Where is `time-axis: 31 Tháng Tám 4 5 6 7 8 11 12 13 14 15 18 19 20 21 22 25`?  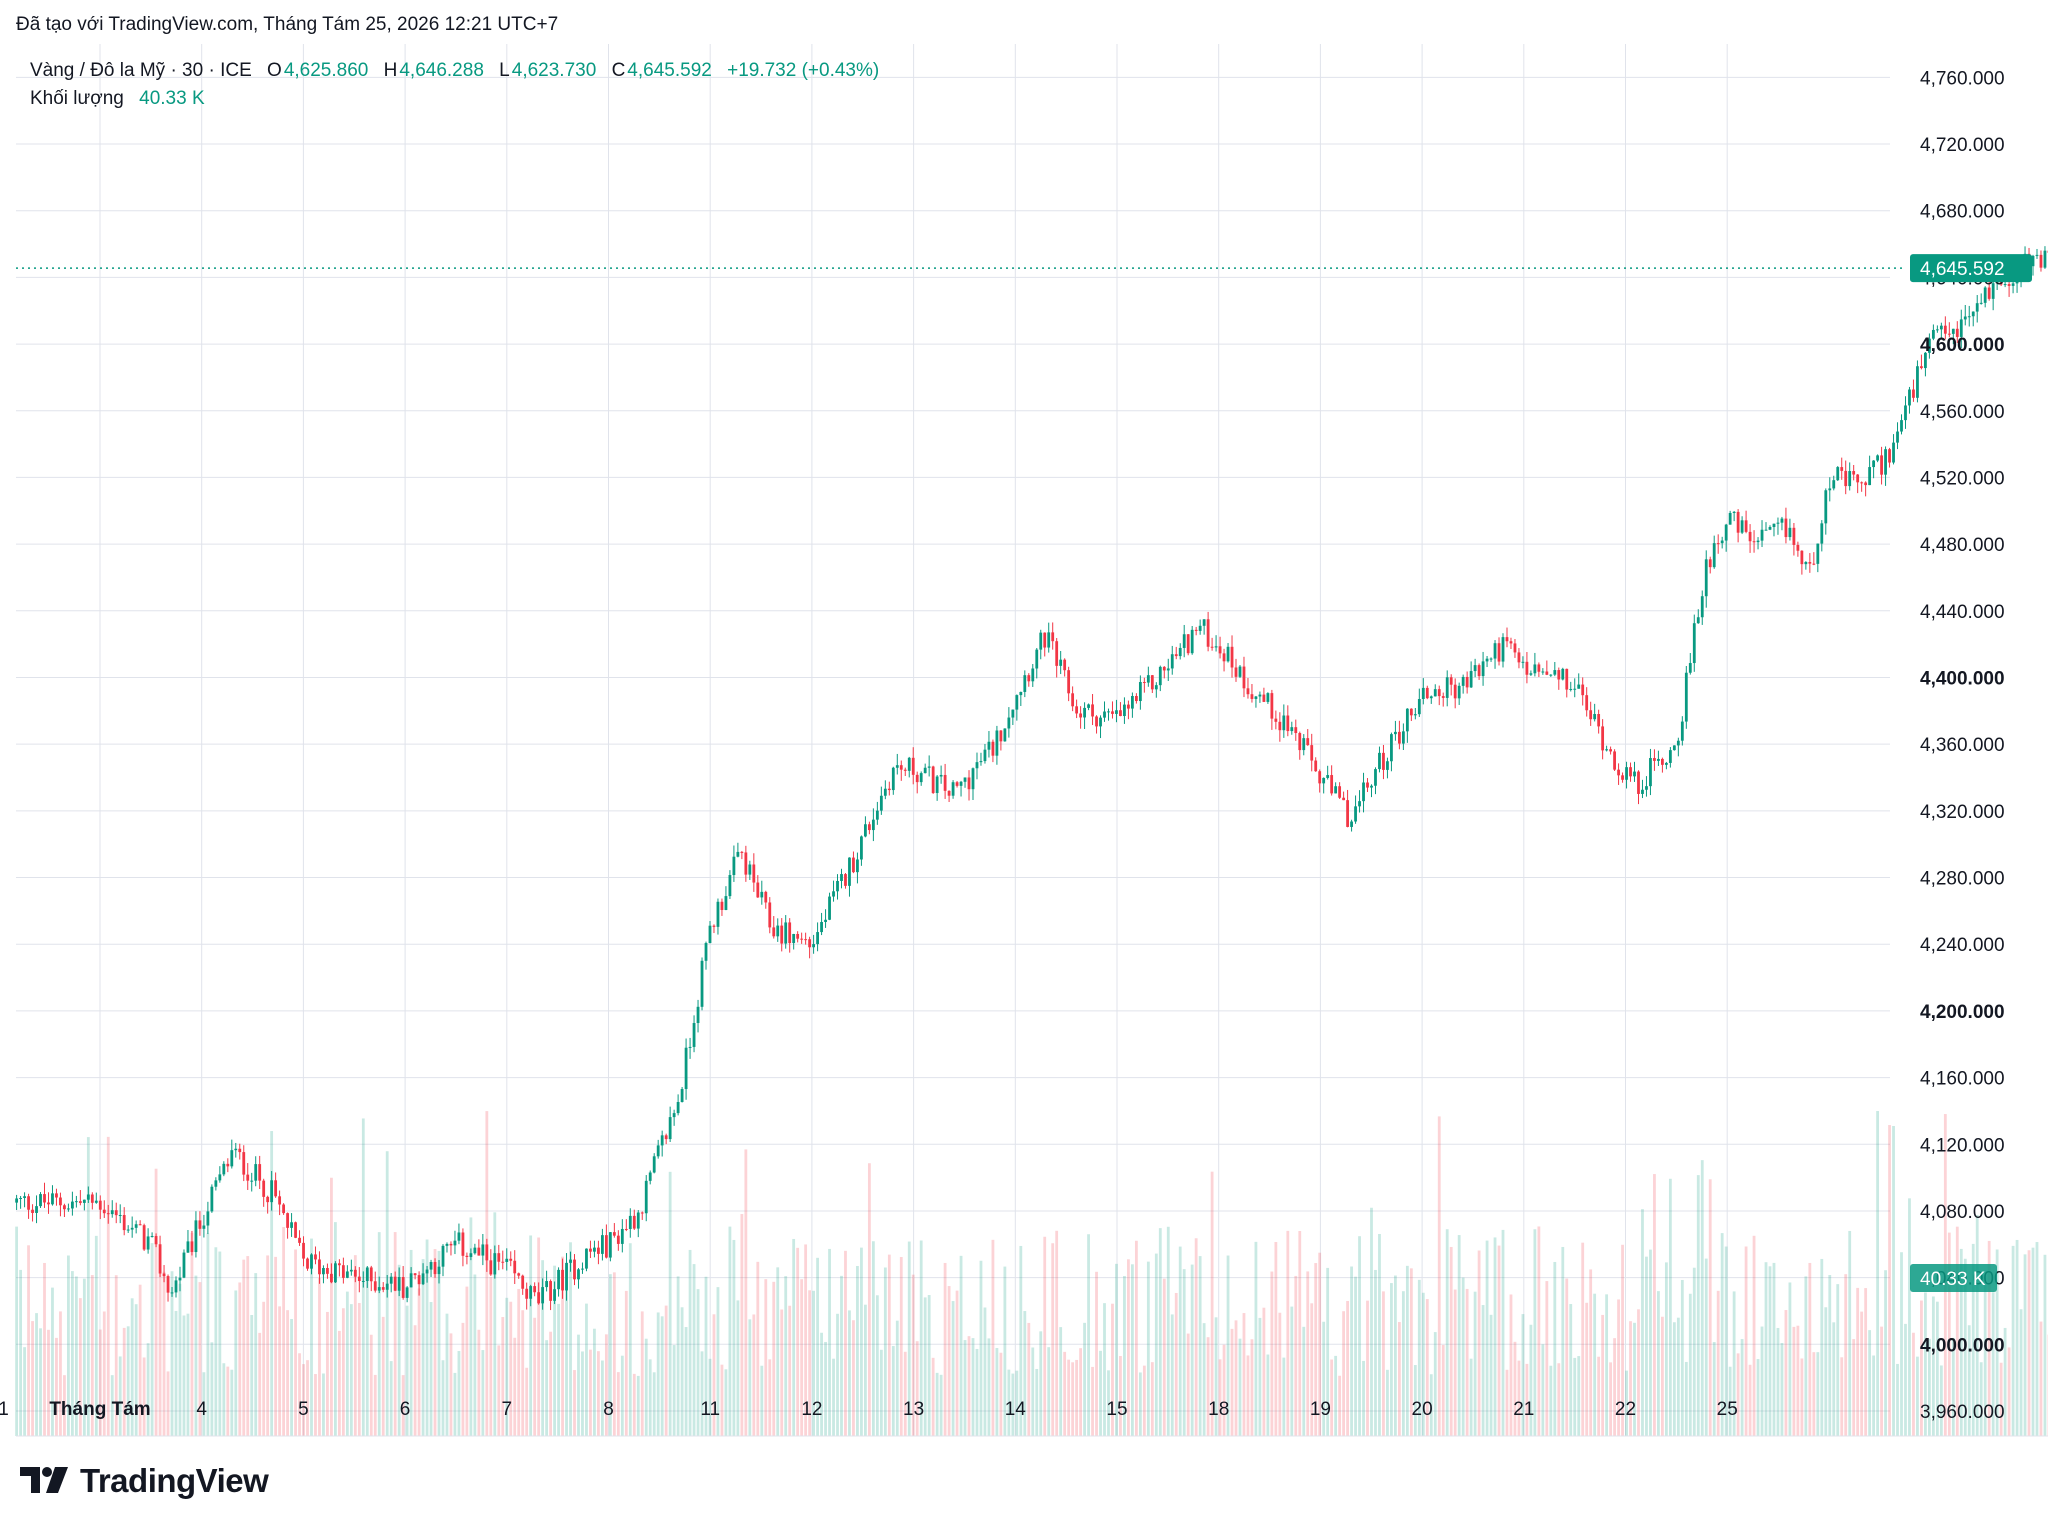 time-axis: 31 Tháng Tám 4 5 6 7 8 11 12 13 14 15 18 19 20 21 22 25 is located at coordinates (869, 1409).